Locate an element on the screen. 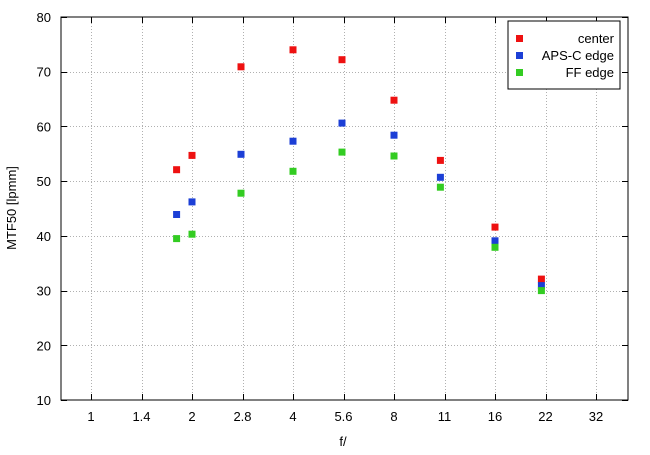 Image resolution: width=650 pixels, height=455 pixels. legend: center APS-C edge FF edge is located at coordinates (564, 55).